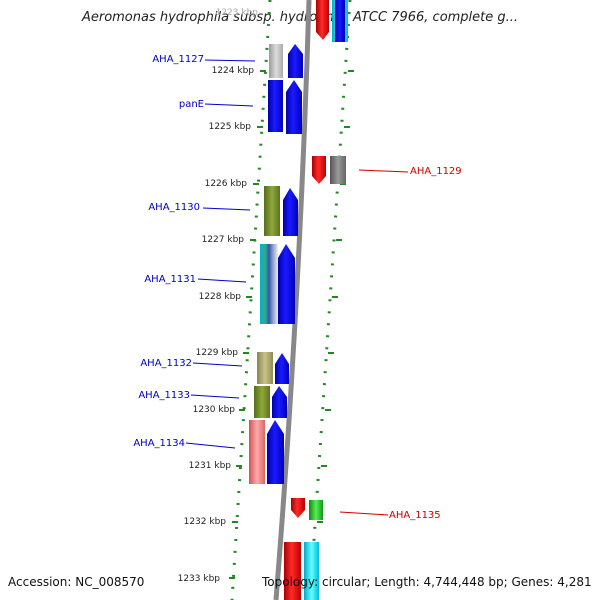  Describe the element at coordinates (205, 522) in the screenshot. I see `kbp-label: 1232 kbp` at that location.